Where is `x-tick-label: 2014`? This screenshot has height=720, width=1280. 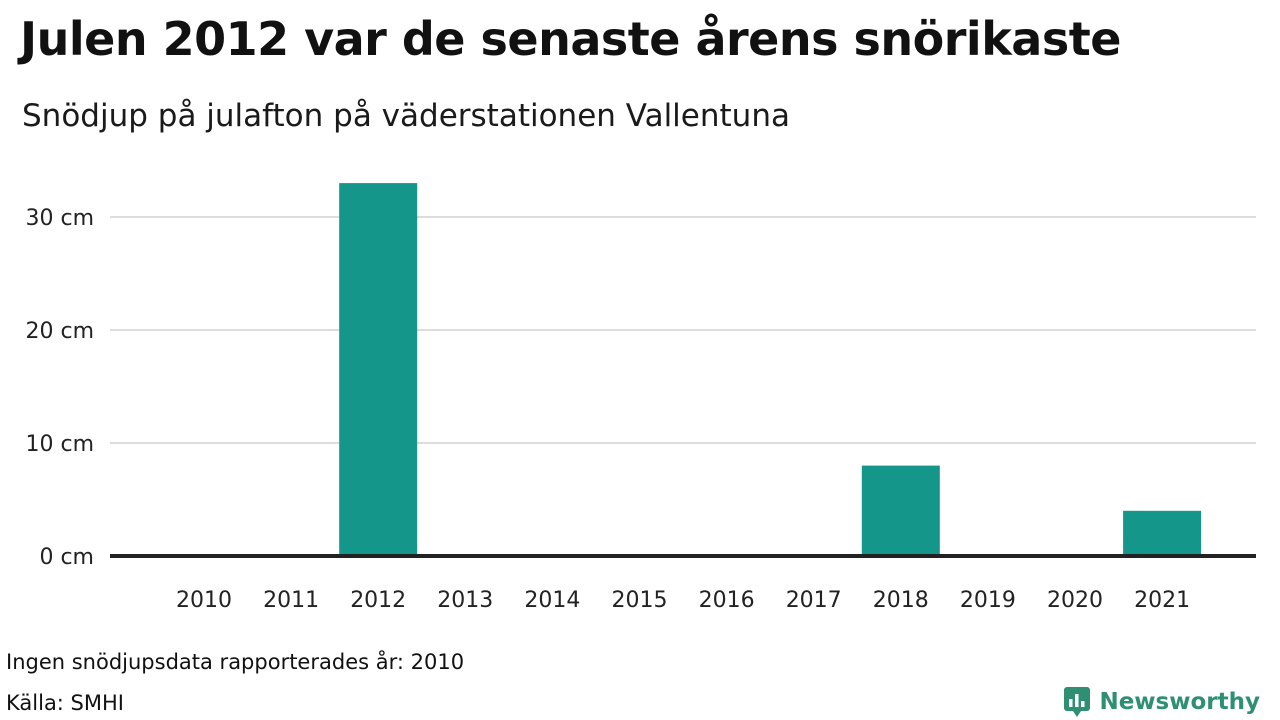
x-tick-label: 2014 is located at coordinates (552, 600).